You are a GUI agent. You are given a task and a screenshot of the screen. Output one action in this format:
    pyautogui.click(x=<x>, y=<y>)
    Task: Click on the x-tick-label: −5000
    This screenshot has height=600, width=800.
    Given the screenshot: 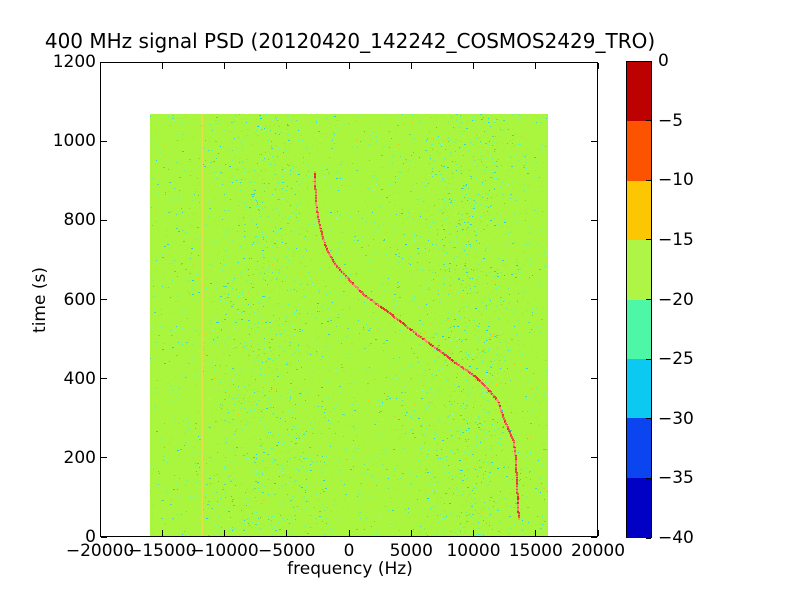 What is the action you would take?
    pyautogui.click(x=286, y=551)
    